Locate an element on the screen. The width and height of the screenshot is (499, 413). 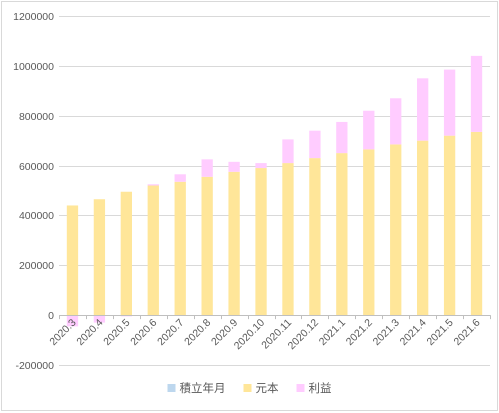
legend: 積立年月 元本 利益 is located at coordinates (249, 388).